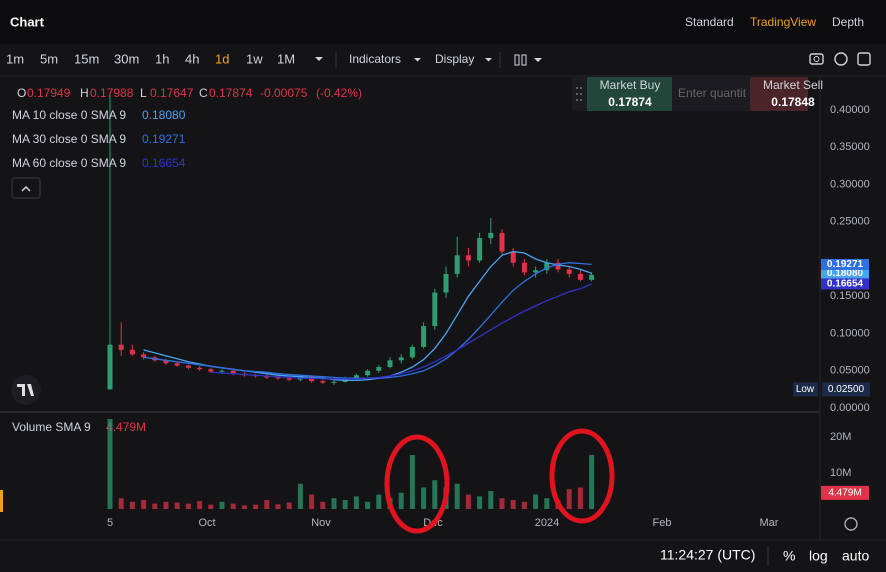 The width and height of the screenshot is (886, 572). I want to click on quantity-input: Enter quantit, so click(712, 93).